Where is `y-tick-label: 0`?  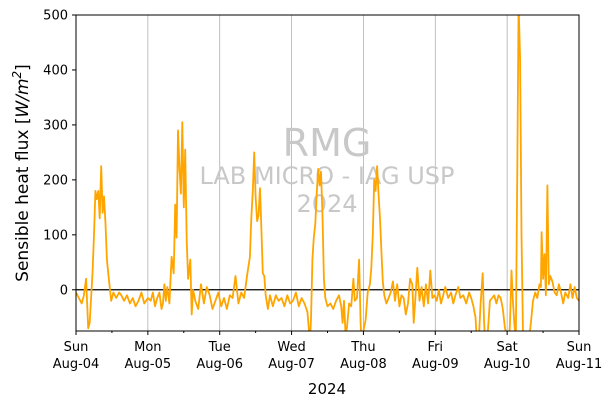
y-tick-label: 0 is located at coordinates (64, 290).